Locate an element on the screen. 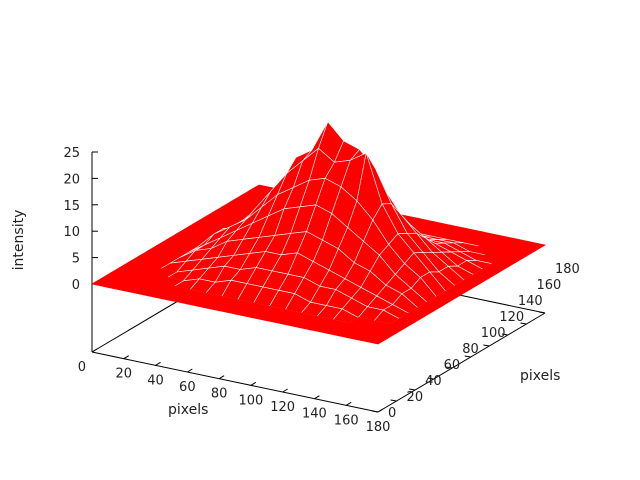  x-tick-label: 0 is located at coordinates (82, 367).